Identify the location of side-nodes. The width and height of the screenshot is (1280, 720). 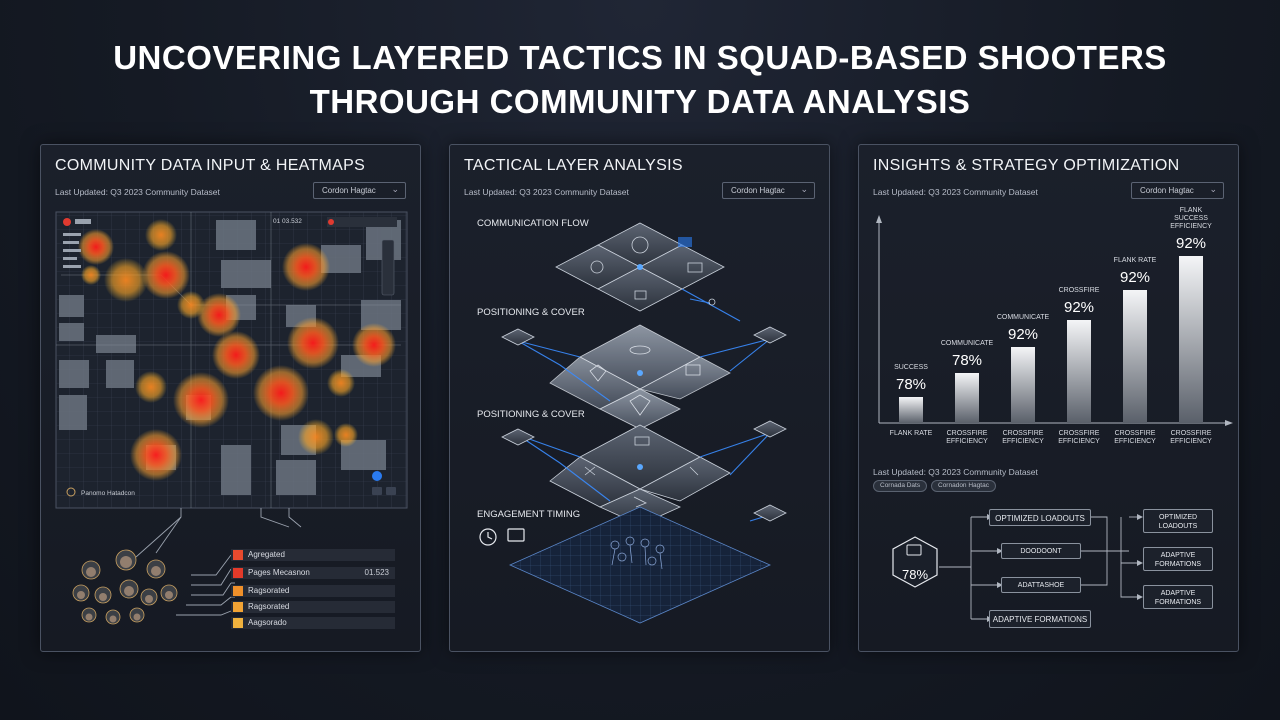
(644, 424).